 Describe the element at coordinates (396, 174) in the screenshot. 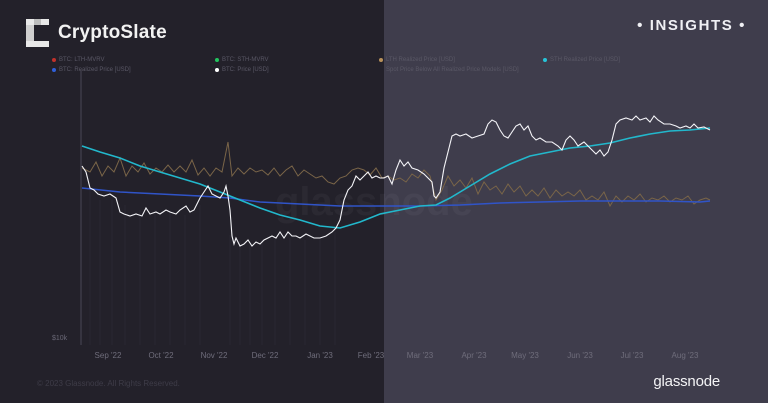

I see `lth-realized-price-line` at that location.